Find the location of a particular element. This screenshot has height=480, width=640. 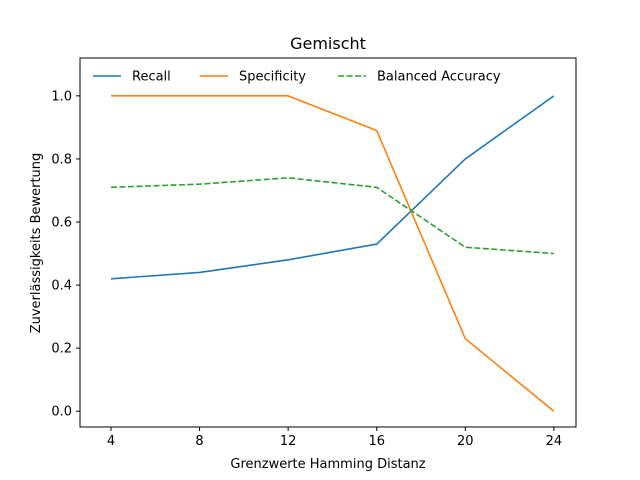

x-tick-label: 8 is located at coordinates (199, 441).